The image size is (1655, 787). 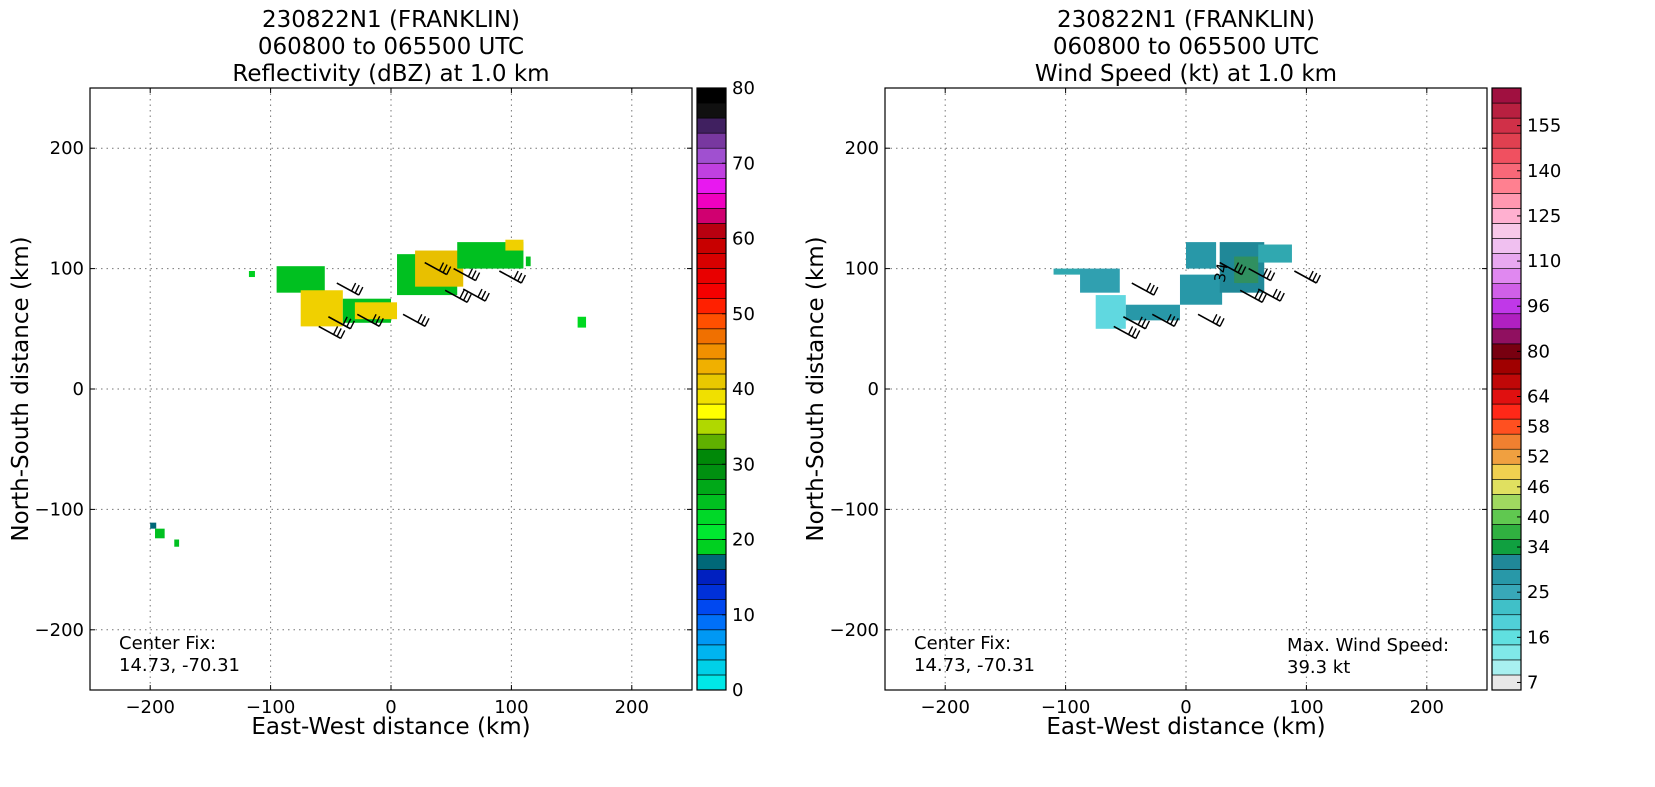 What do you see at coordinates (743, 314) in the screenshot?
I see `colorbar-tick-label: 50` at bounding box center [743, 314].